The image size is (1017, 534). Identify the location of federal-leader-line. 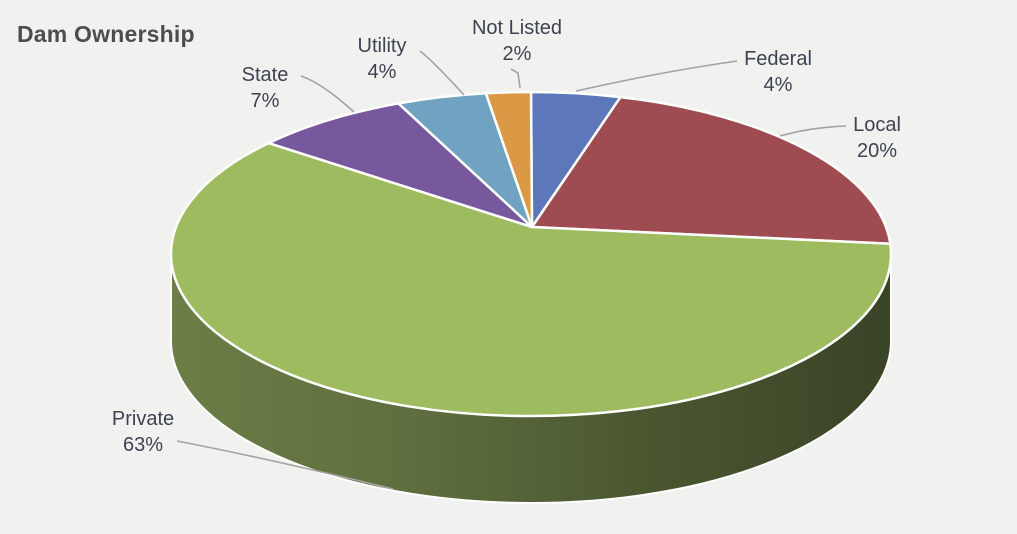
(656, 76).